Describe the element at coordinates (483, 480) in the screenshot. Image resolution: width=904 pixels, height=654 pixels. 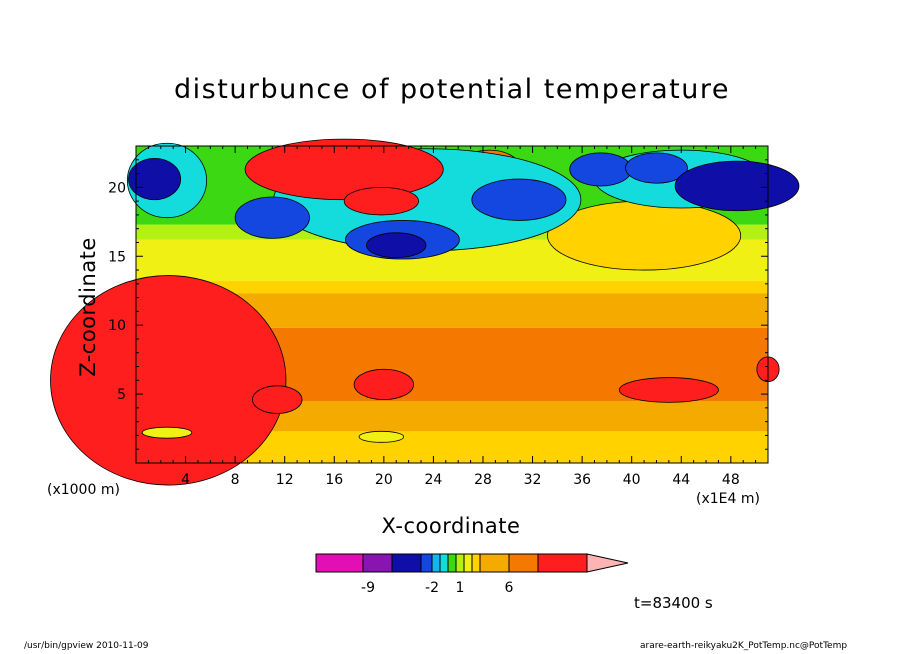
I see `x-tick-label-6: 28` at that location.